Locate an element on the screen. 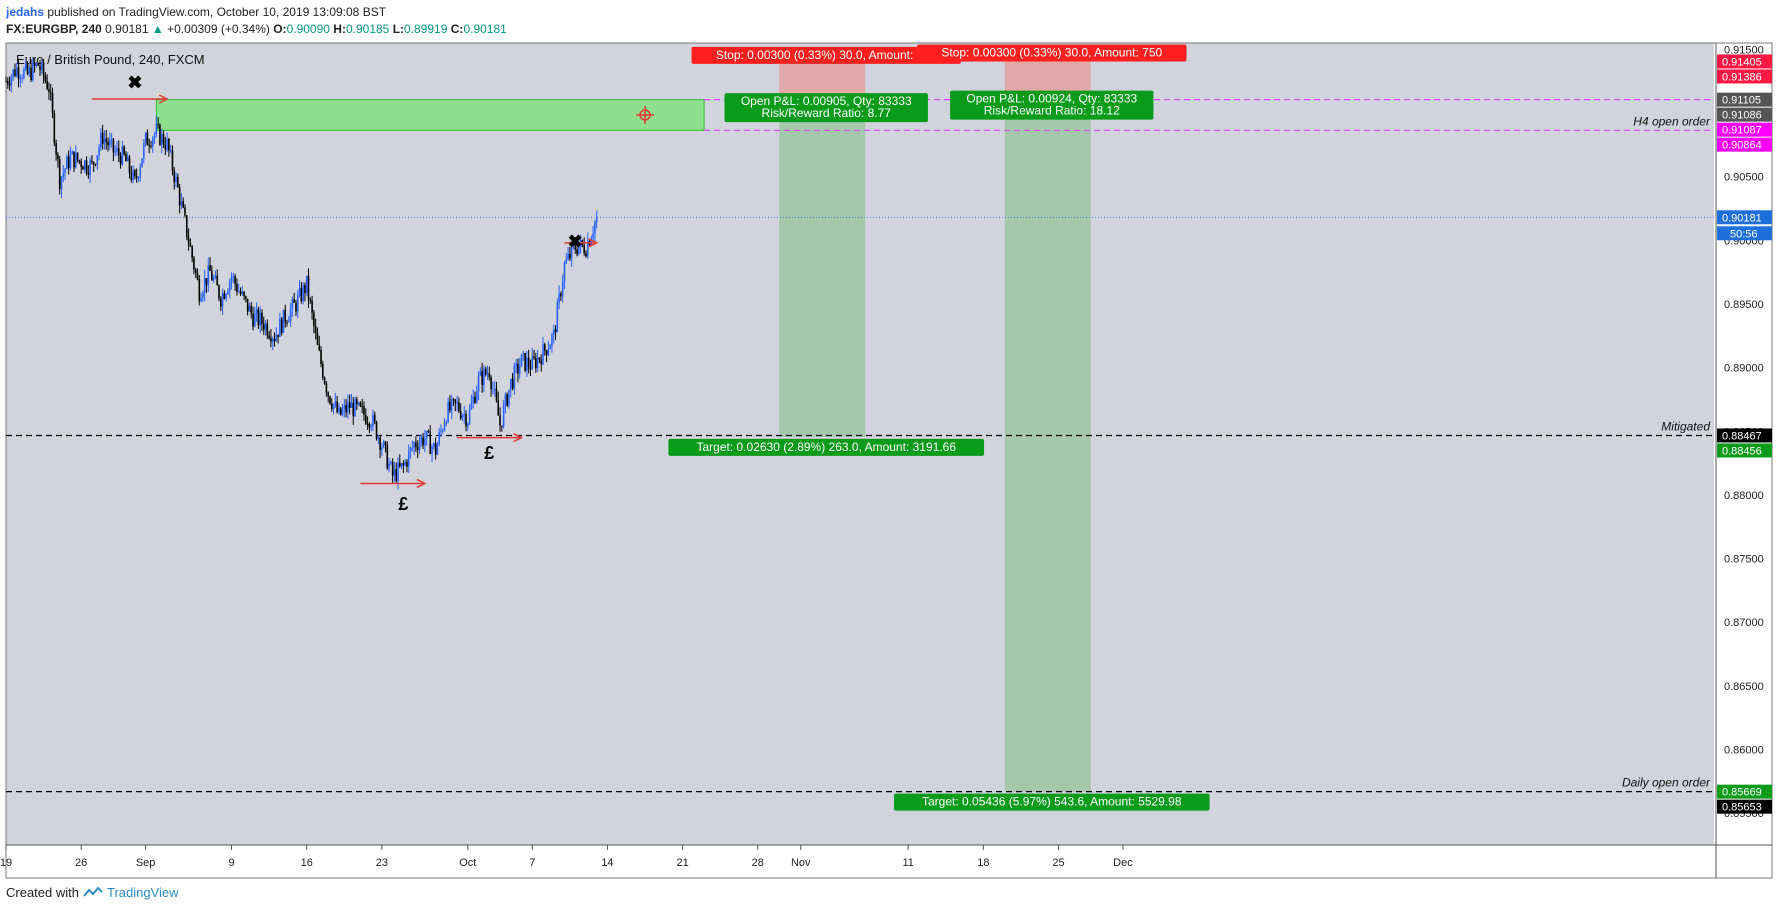 The height and width of the screenshot is (912, 1779). open-label: O: is located at coordinates (280, 29).